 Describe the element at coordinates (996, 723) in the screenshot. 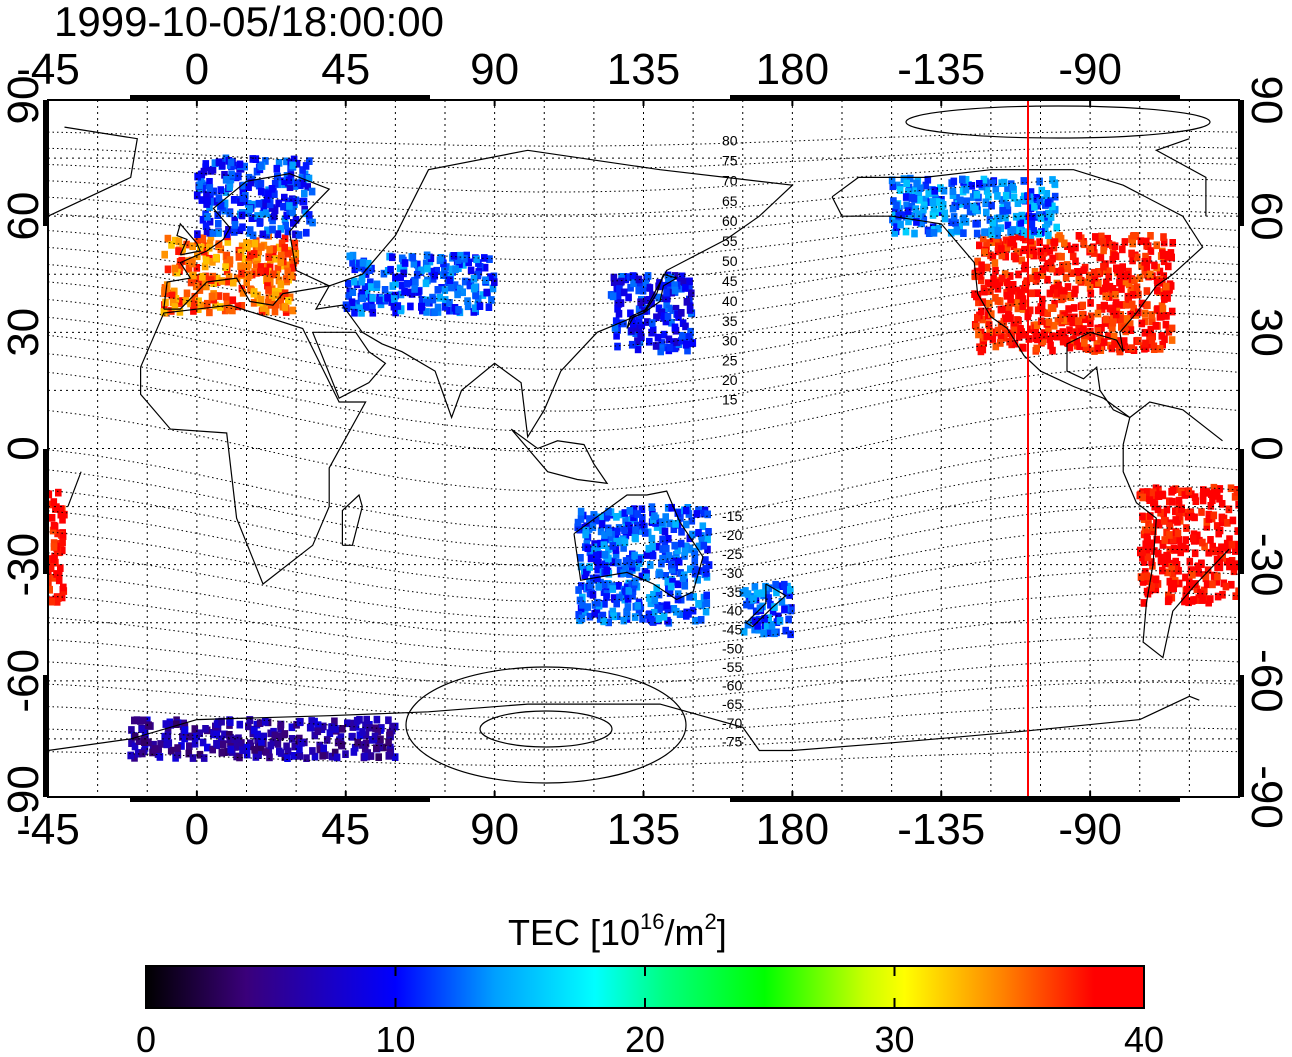

I see `coastline-antarctica` at that location.